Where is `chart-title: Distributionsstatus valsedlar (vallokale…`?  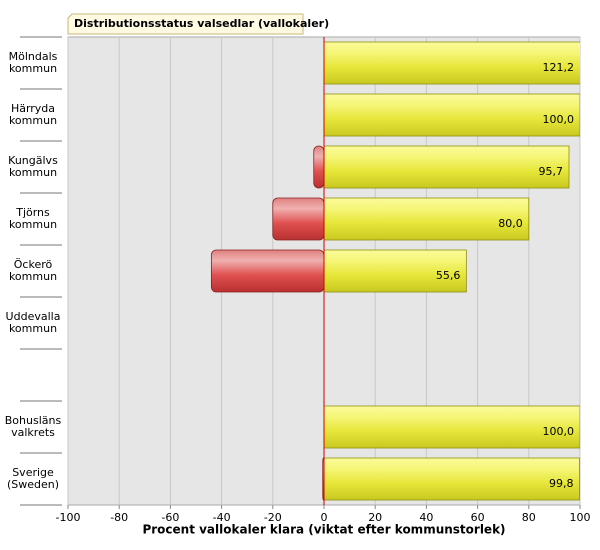
chart-title: Distributionsstatus valsedlar (vallokale… is located at coordinates (201, 23).